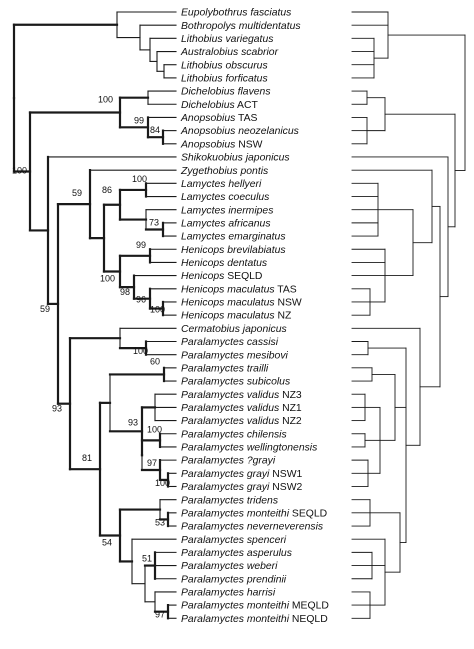 The image size is (474, 649). Describe the element at coordinates (219, 105) in the screenshot. I see `taxon-label: Dichelobius ACT` at that location.